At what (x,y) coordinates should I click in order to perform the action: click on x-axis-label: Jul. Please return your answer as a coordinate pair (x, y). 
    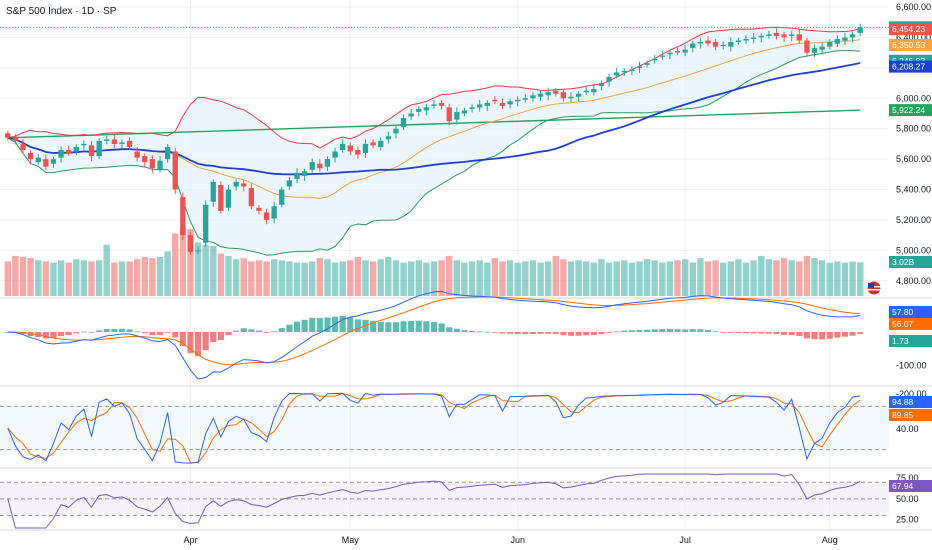
    Looking at the image, I should click on (685, 540).